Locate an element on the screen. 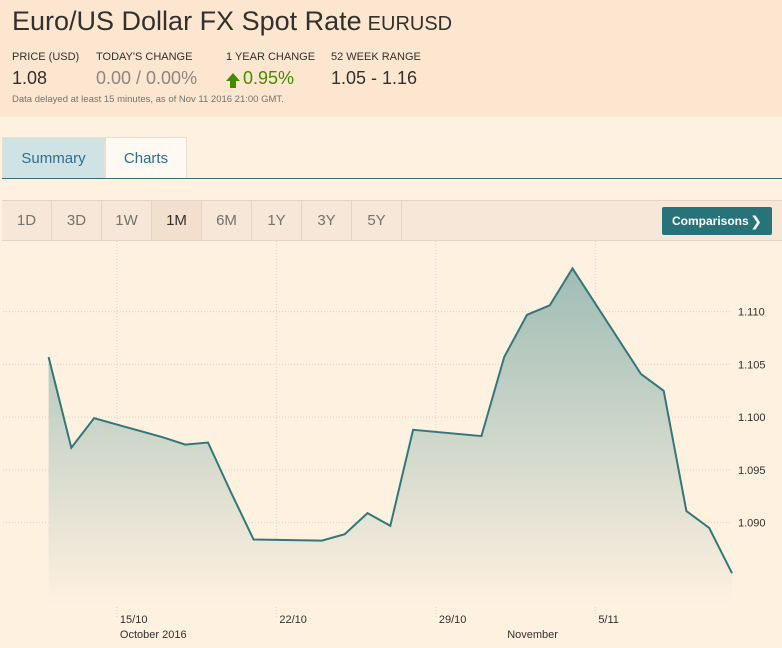 This screenshot has width=782, height=648. todays-change-label: TODAY'S CHANGE is located at coordinates (144, 57).